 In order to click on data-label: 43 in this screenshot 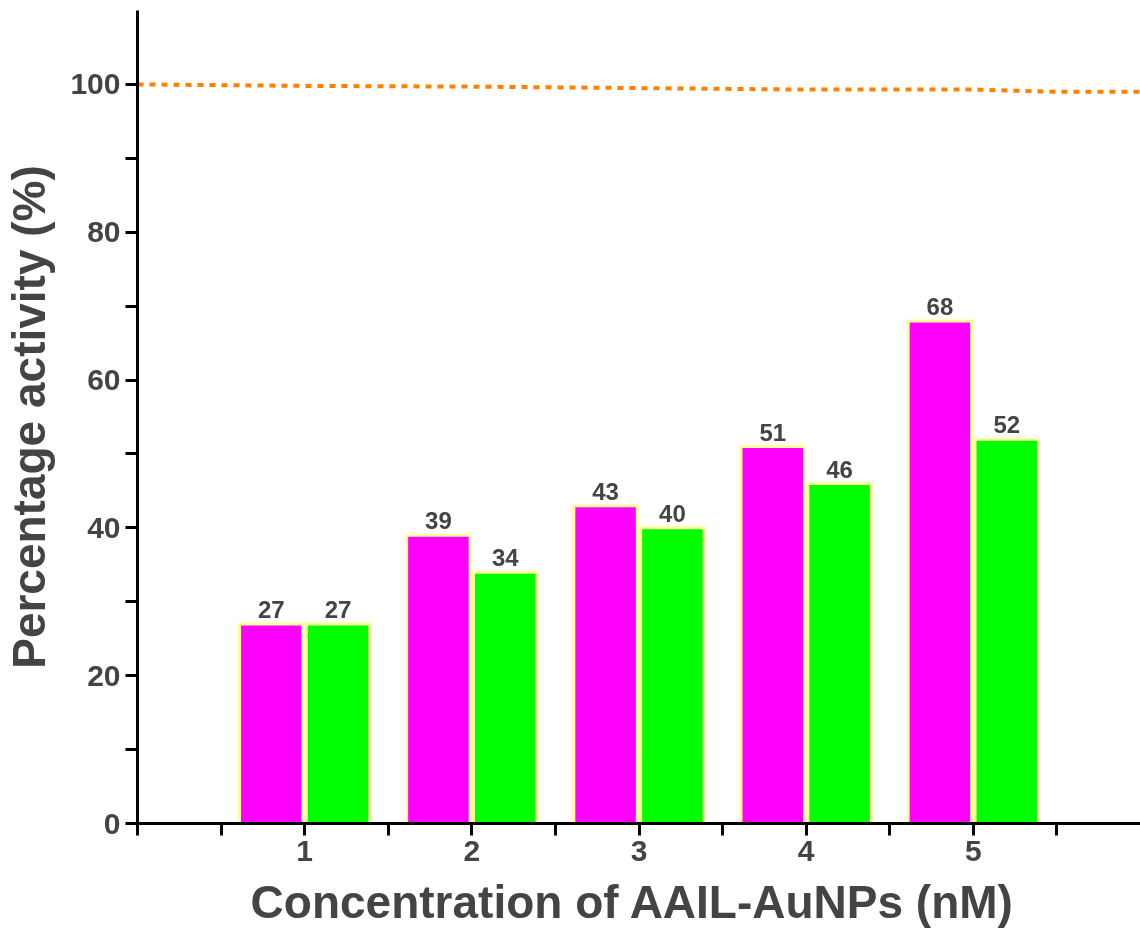, I will do `click(605, 491)`.